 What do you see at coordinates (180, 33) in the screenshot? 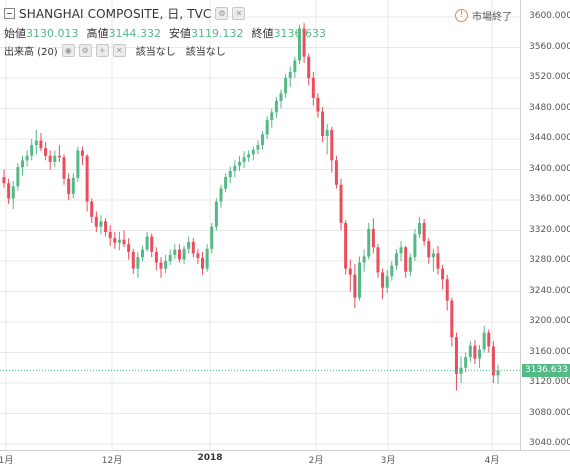
I see `low-label: 安値` at bounding box center [180, 33].